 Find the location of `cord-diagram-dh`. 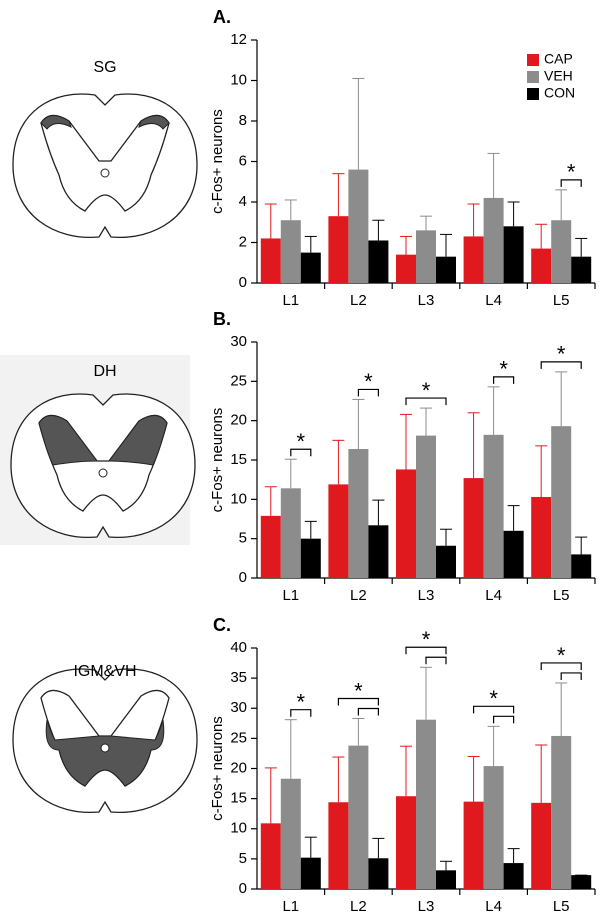

cord-diagram-dh is located at coordinates (103, 466).